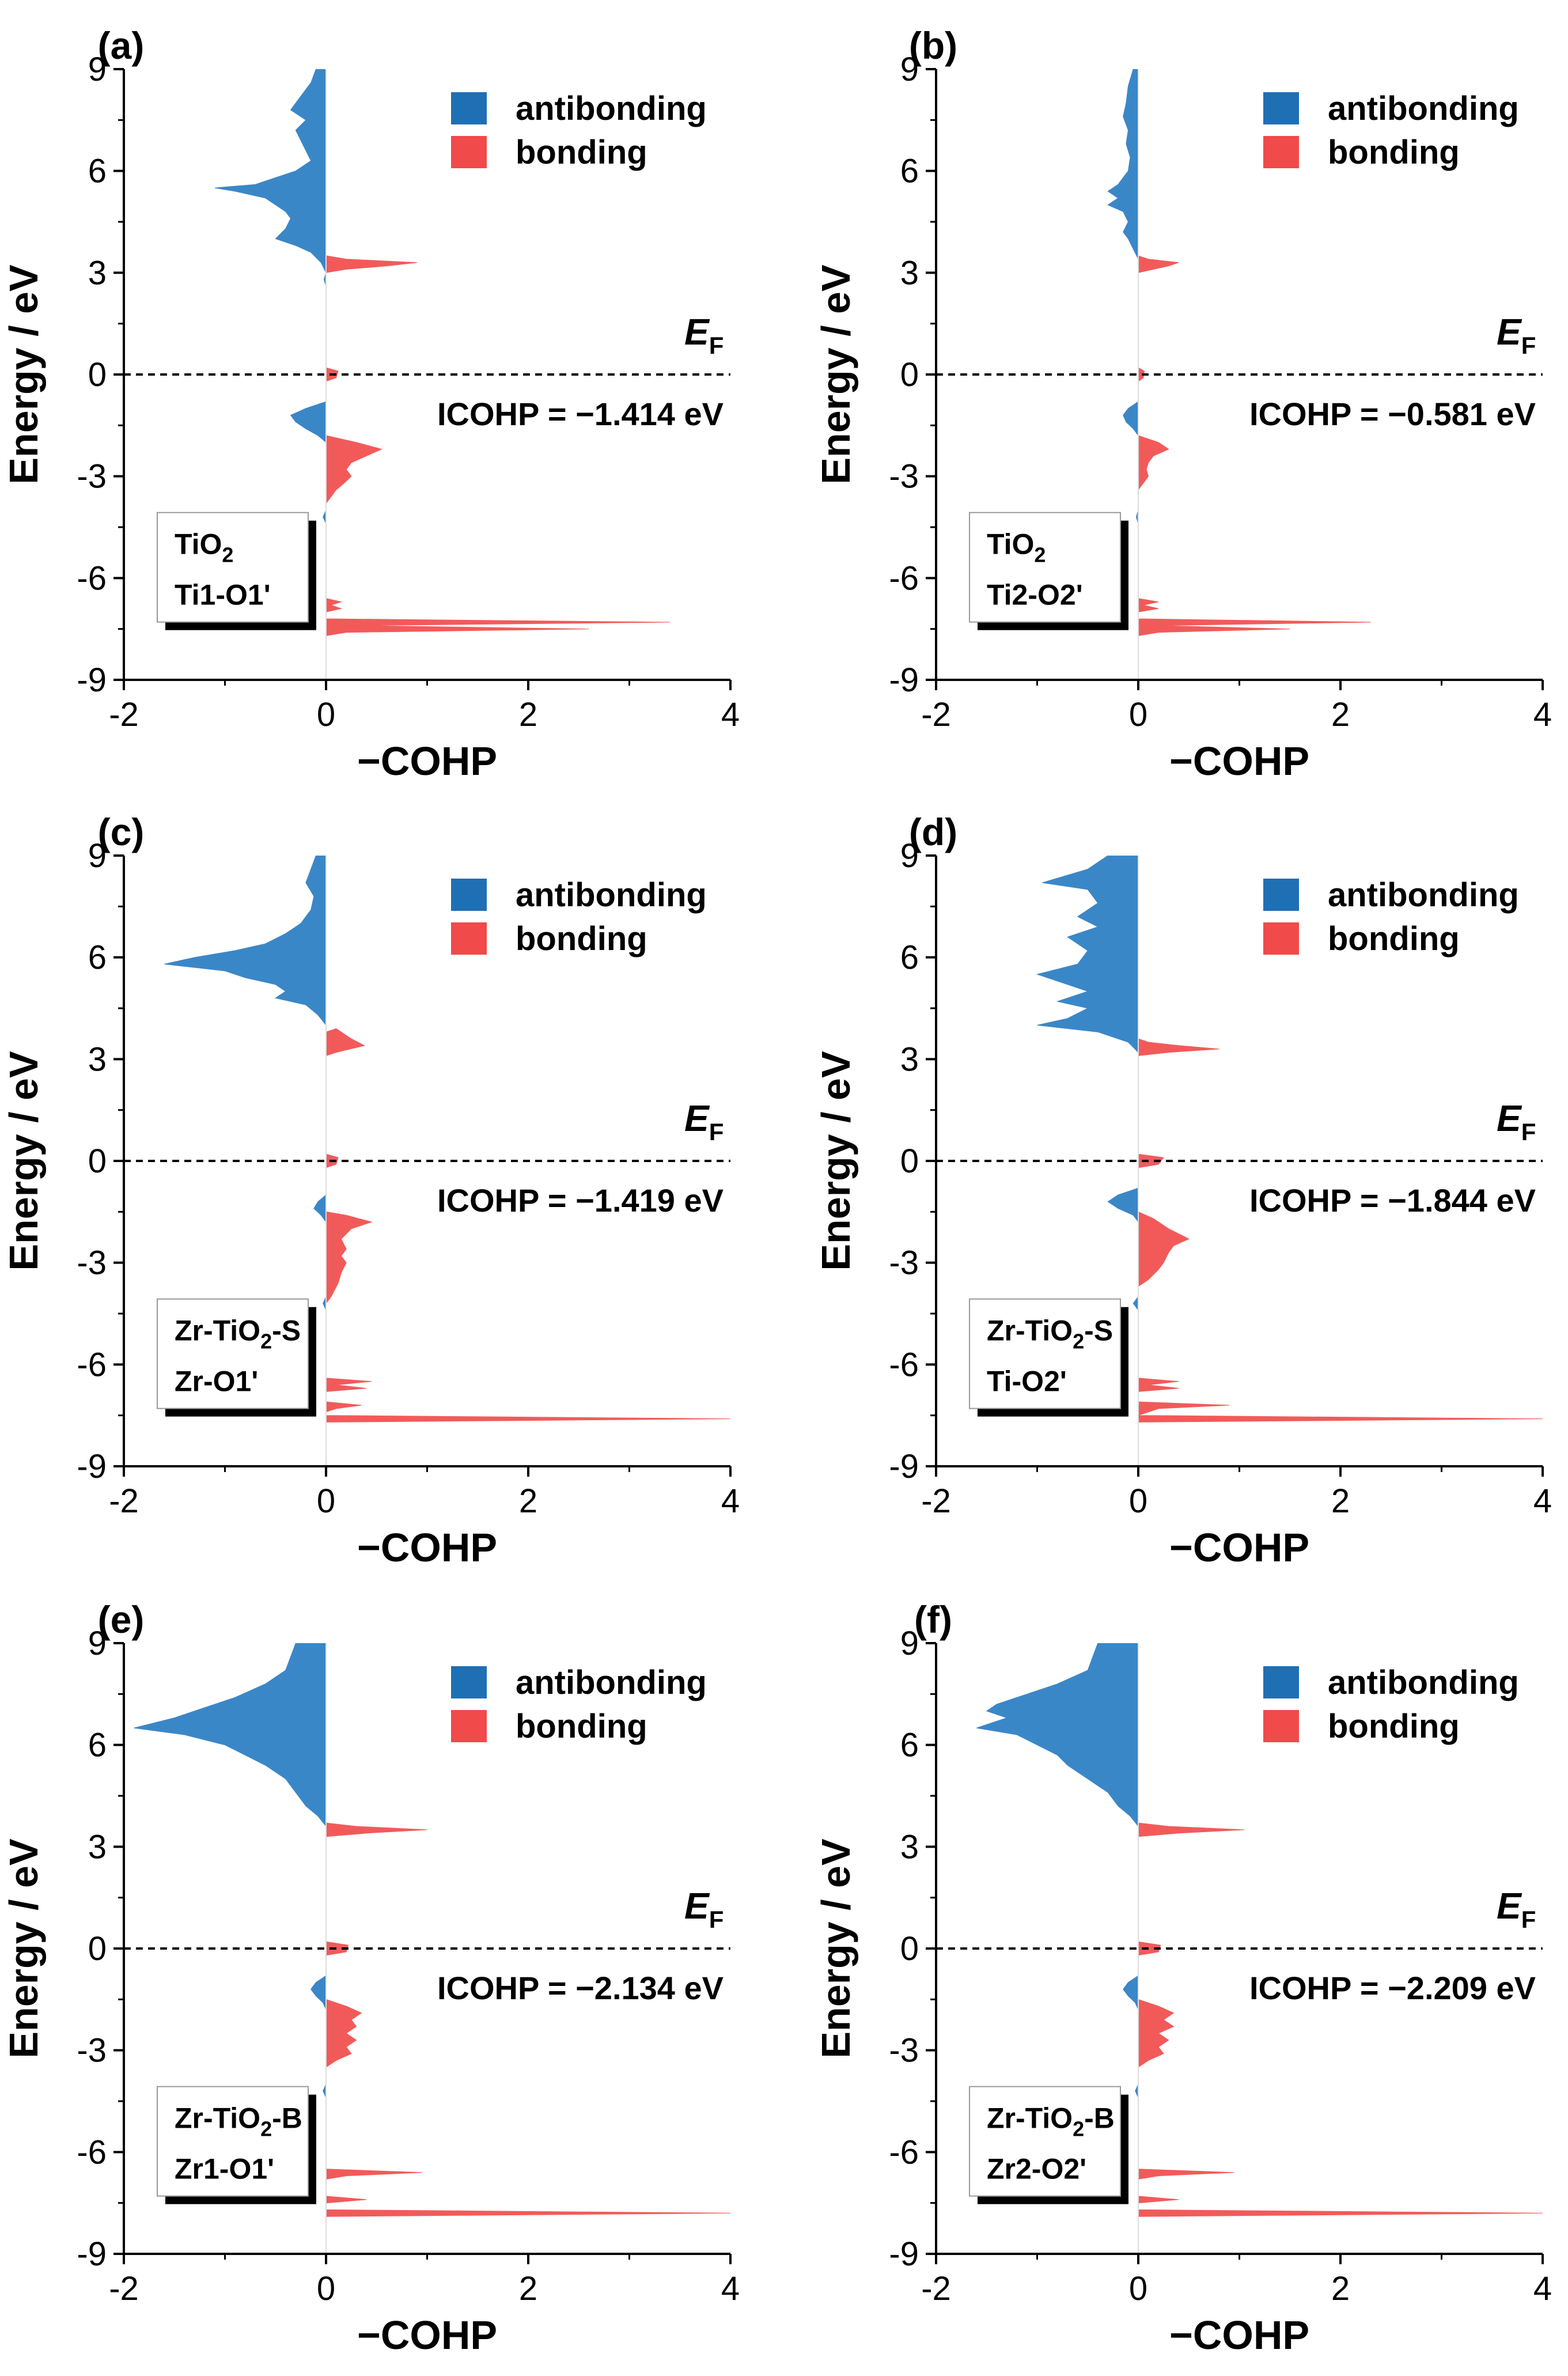  What do you see at coordinates (933, 1620) in the screenshot?
I see `panel-label: (f)` at bounding box center [933, 1620].